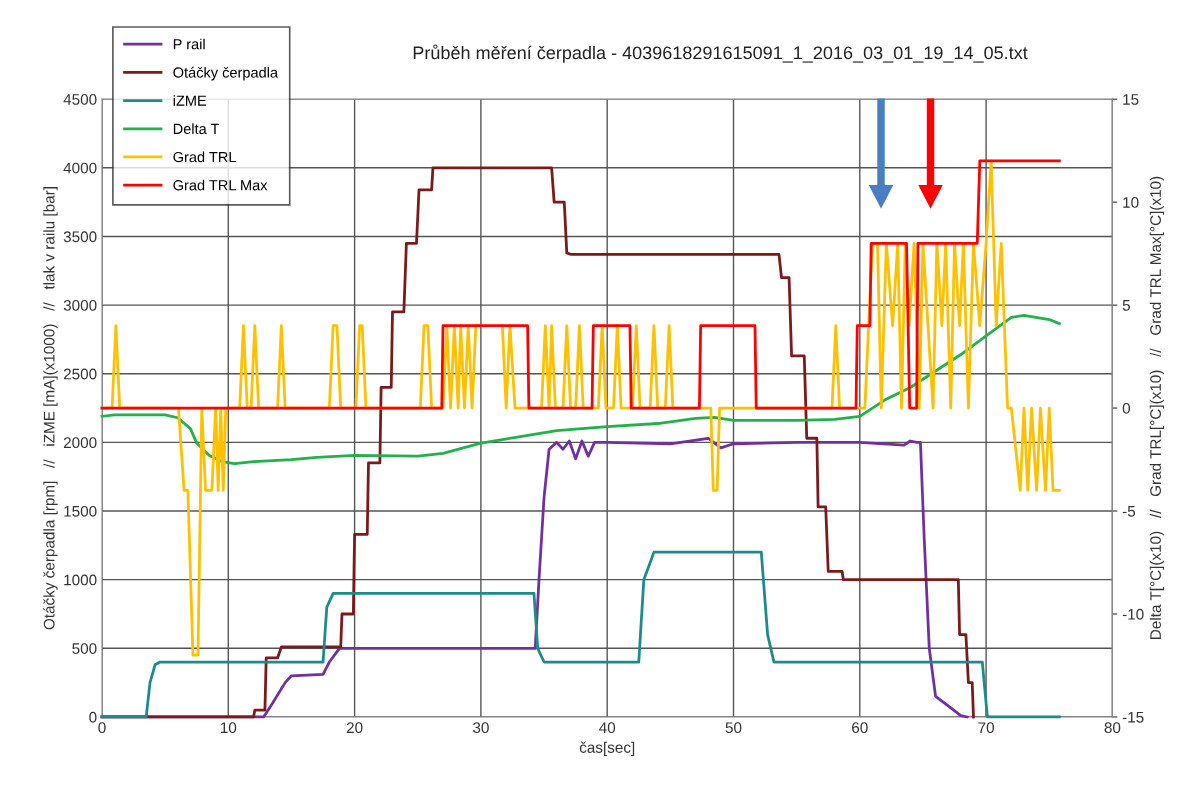 This screenshot has width=1200, height=787. I want to click on y-tick-label: 4500, so click(80, 99).